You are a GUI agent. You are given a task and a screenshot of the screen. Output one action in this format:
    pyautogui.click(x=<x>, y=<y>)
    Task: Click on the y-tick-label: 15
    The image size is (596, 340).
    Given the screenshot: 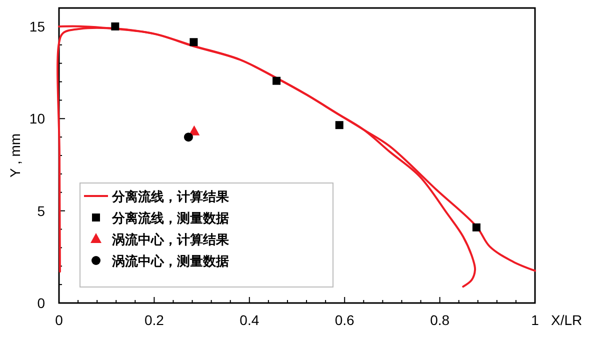 What is the action you would take?
    pyautogui.click(x=37, y=26)
    